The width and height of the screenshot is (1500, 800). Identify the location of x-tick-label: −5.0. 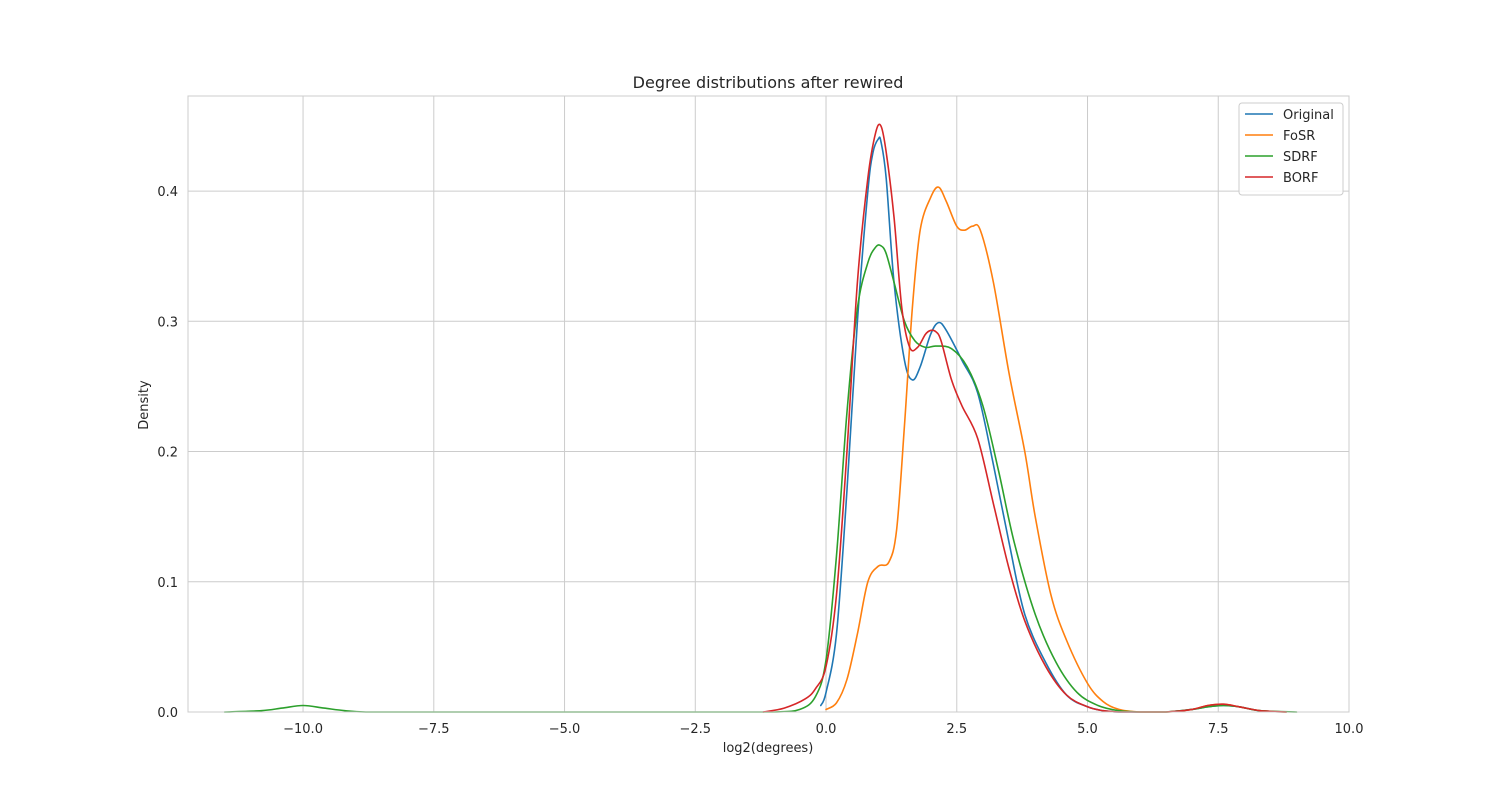
(565, 729).